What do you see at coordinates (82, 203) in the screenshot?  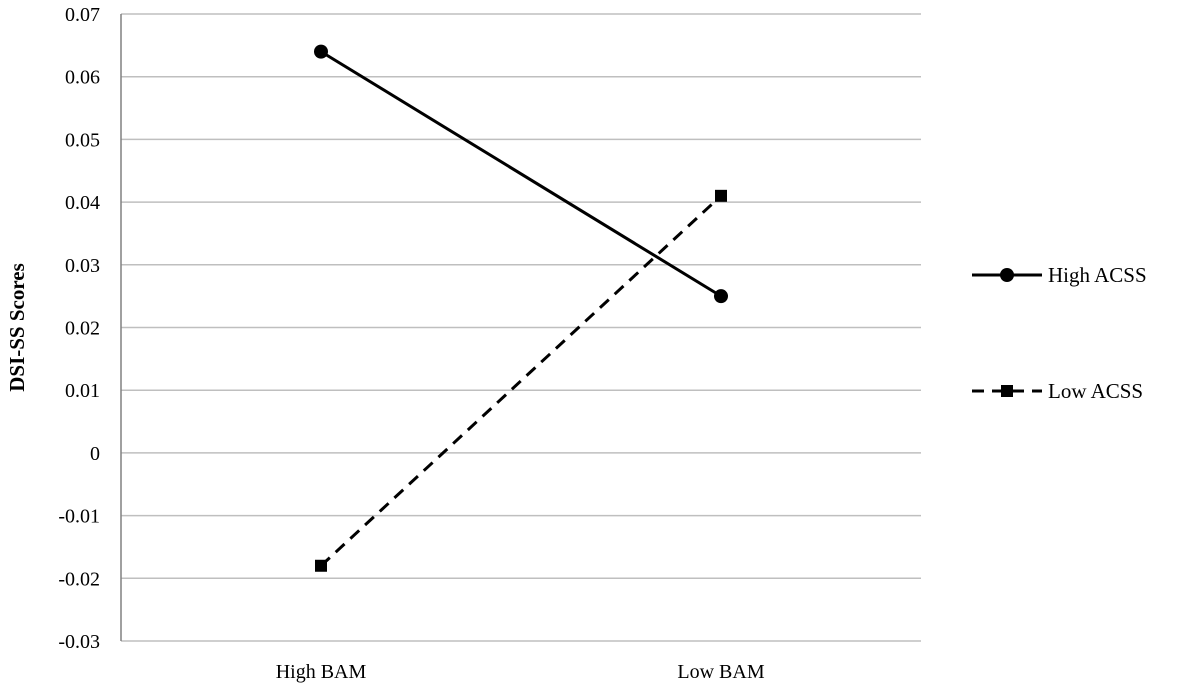 I see `y-tick-label: 0.04` at bounding box center [82, 203].